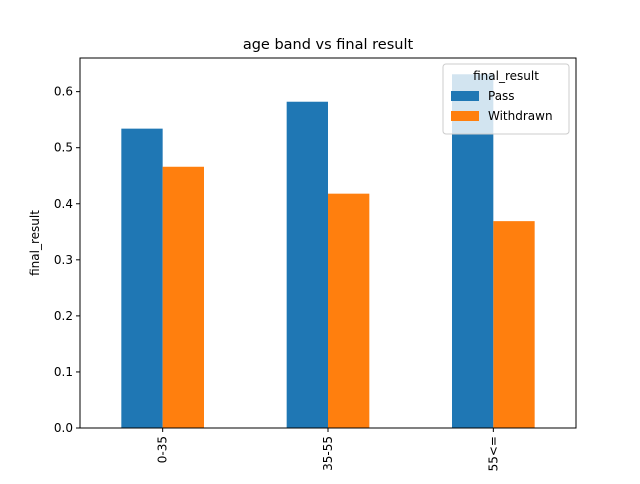  What do you see at coordinates (520, 116) in the screenshot?
I see `legend-label-withdrawn: Withdrawn` at bounding box center [520, 116].